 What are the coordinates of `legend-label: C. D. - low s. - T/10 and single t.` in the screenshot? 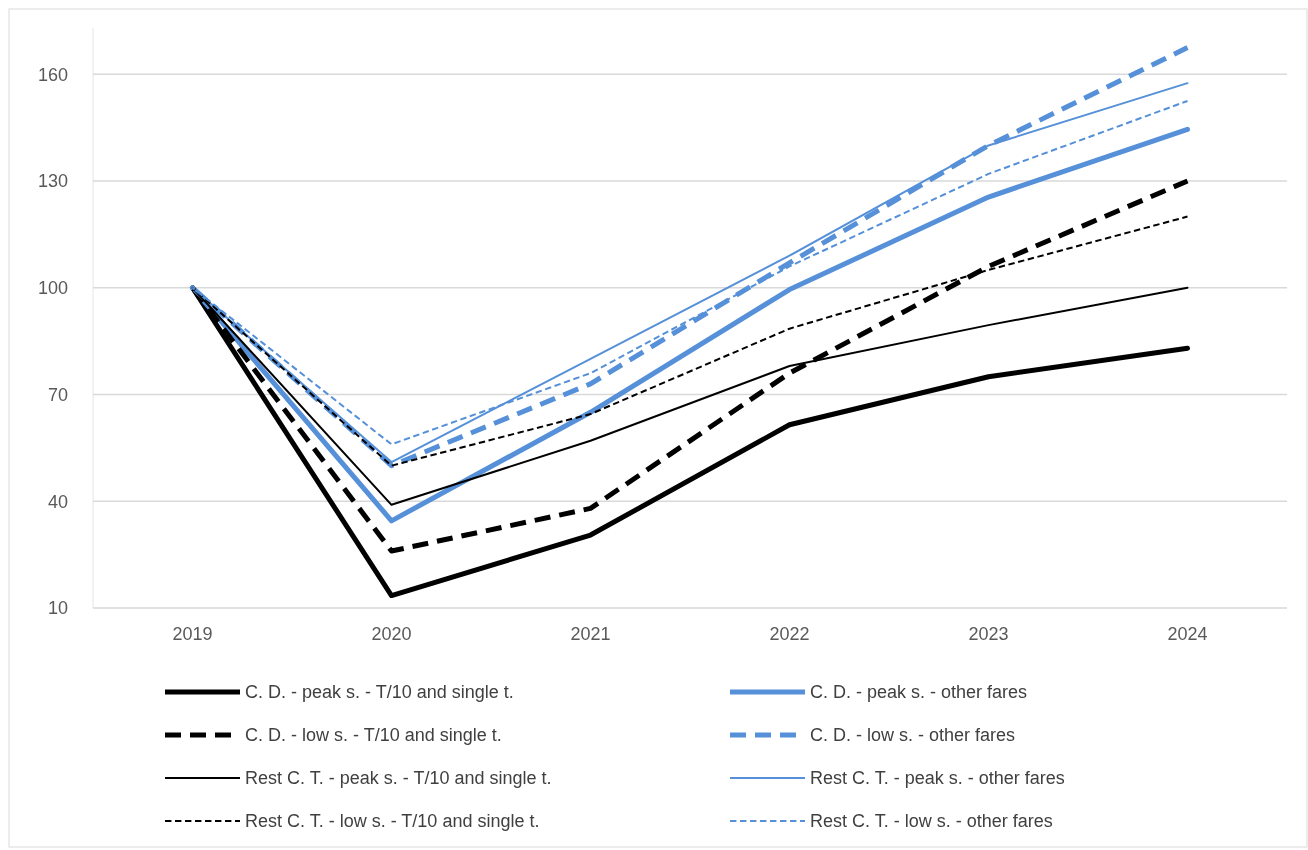 It's located at (373, 735).